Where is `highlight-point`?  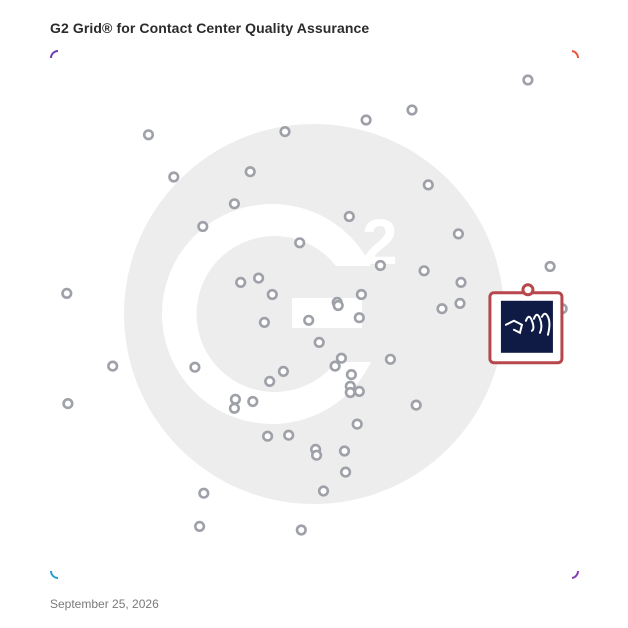 highlight-point is located at coordinates (528, 290).